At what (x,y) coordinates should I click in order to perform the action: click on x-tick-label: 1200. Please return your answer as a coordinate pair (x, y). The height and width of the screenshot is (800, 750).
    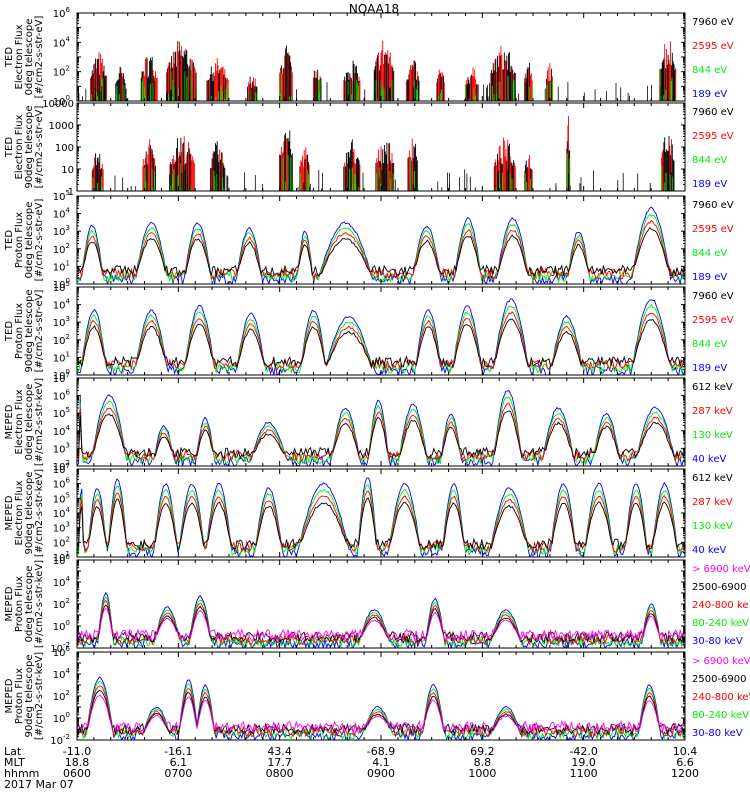
    Looking at the image, I should click on (685, 773).